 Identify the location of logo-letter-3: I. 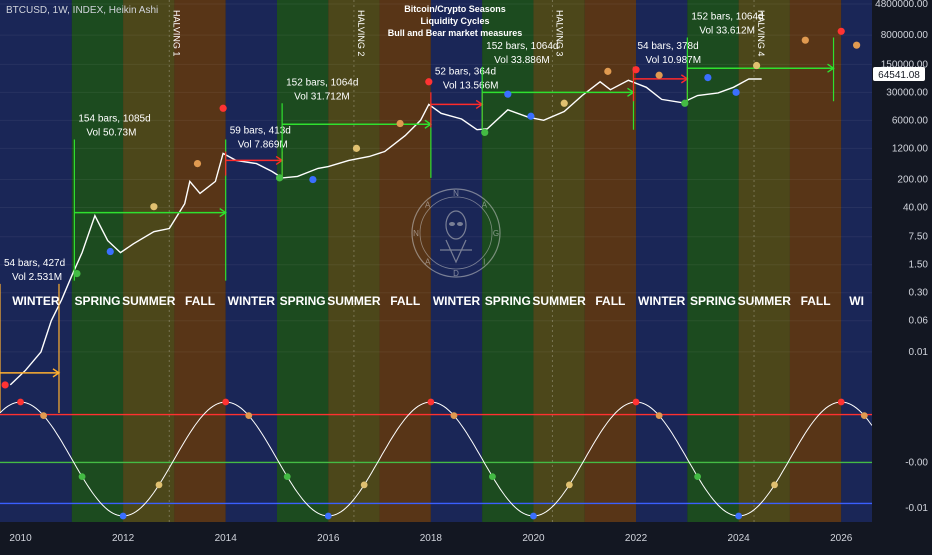
(484, 261).